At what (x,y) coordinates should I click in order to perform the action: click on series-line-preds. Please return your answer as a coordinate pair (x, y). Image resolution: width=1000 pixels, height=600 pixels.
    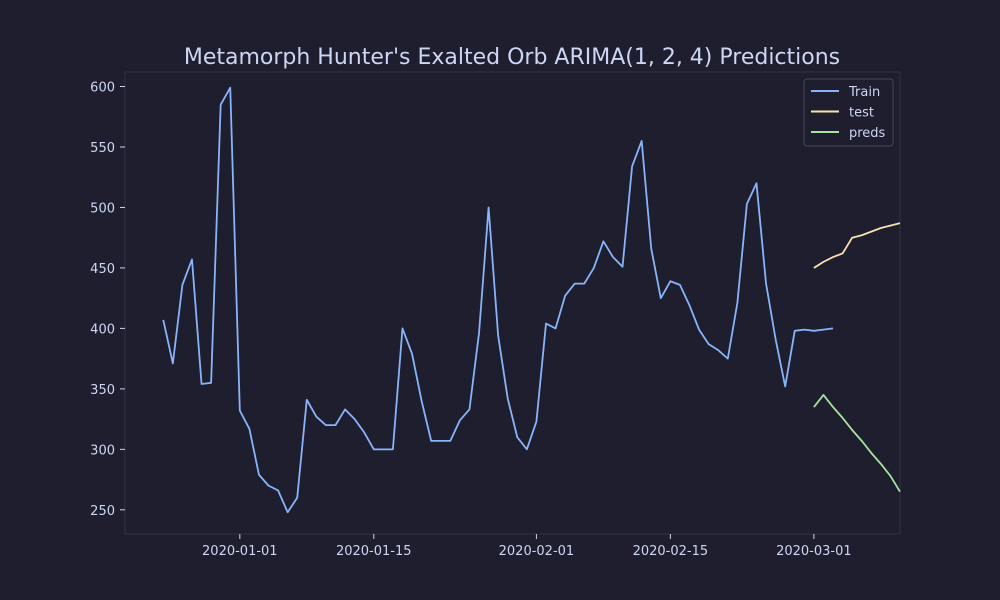
    Looking at the image, I should click on (857, 443).